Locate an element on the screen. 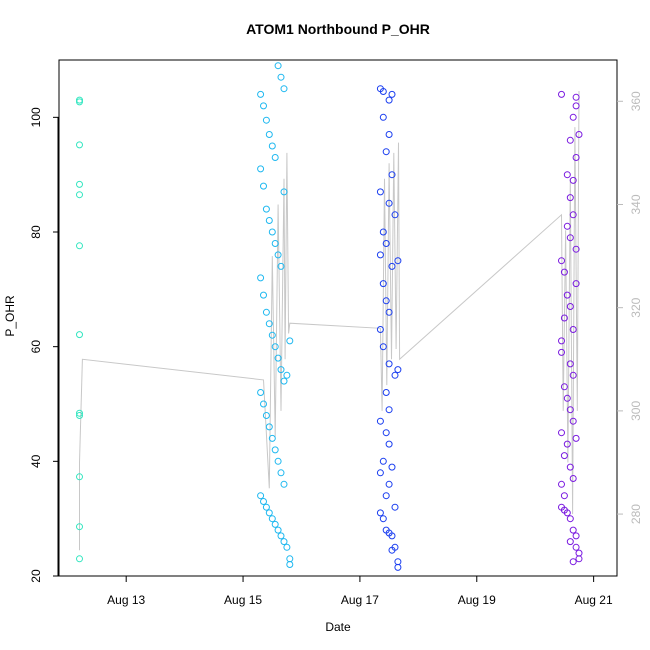 Image resolution: width=650 pixels, height=650 pixels. y2-tick-label: 340 is located at coordinates (636, 204).